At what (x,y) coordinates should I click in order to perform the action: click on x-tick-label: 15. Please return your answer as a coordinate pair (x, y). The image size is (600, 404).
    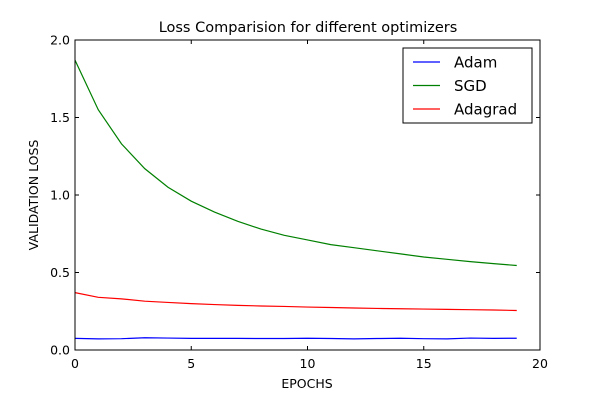
    Looking at the image, I should click on (424, 363).